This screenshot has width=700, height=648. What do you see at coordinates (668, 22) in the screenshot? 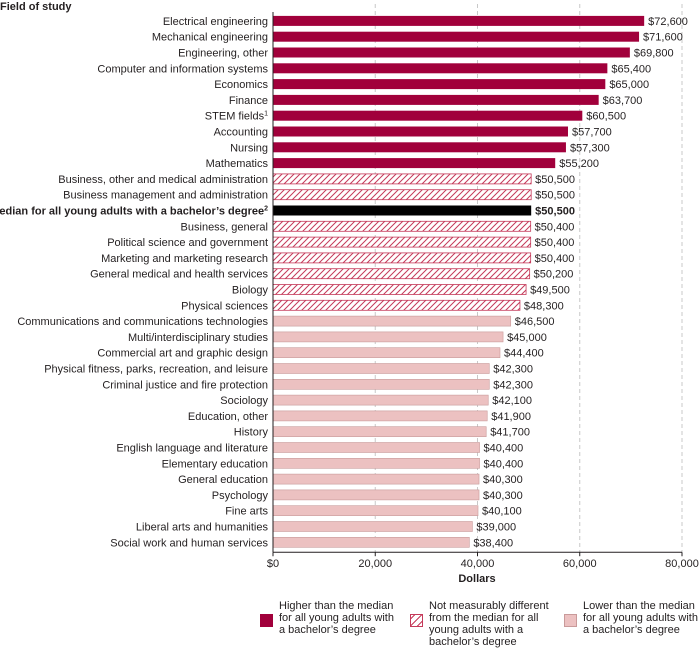
I see `data-label: $72,600` at bounding box center [668, 22].